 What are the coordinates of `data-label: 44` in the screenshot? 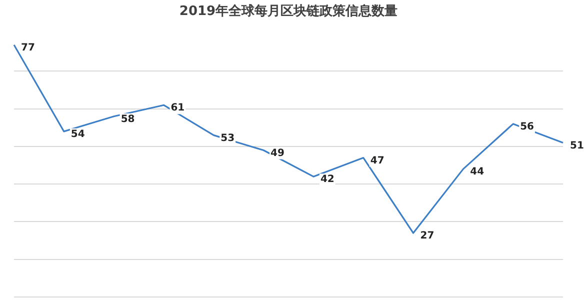 It's located at (477, 172).